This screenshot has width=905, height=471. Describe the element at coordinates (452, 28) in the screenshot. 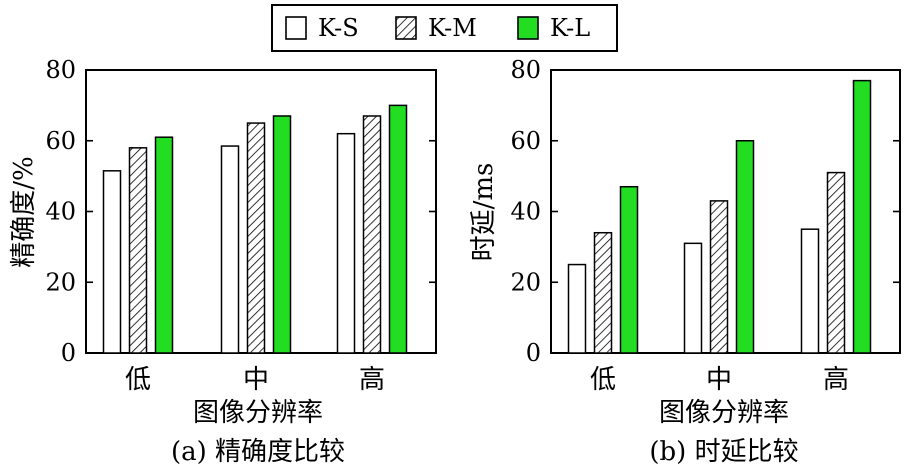

I see `legend-label-k-m: K-M` at that location.